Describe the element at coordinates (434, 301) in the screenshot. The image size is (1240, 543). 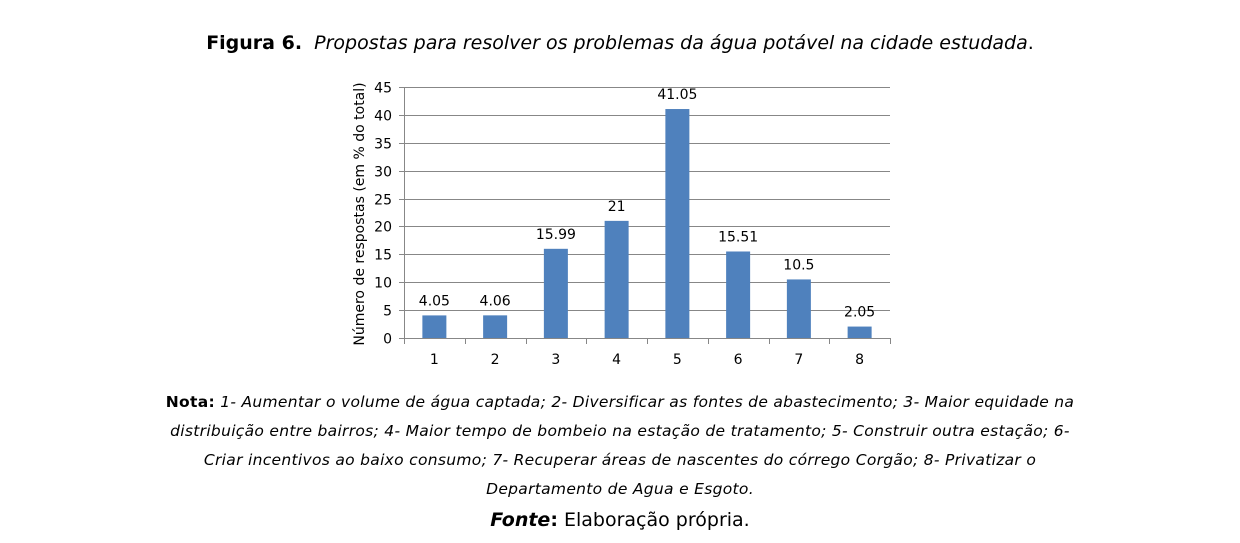
I see `data-label: 4.05` at that location.